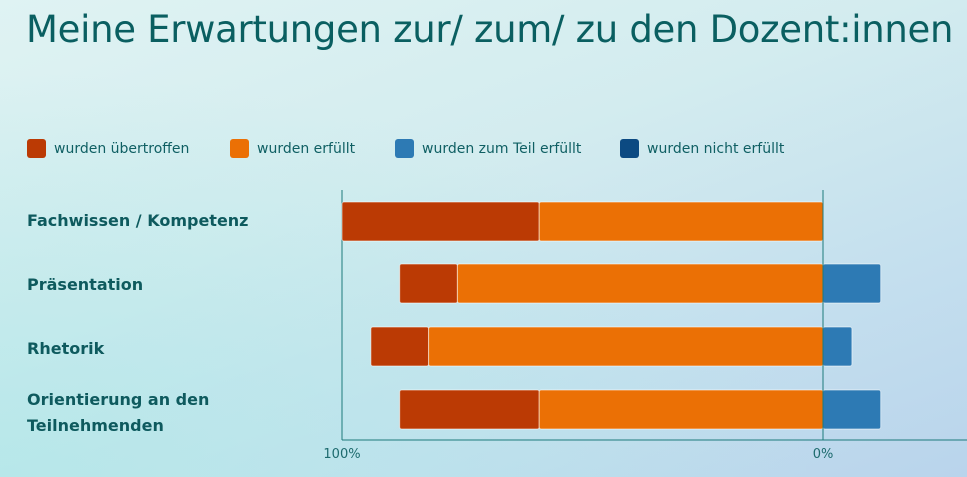 This screenshot has width=967, height=477. I want to click on category-label-orientierung: Orientierung an den Teilnehmenden, so click(118, 413).